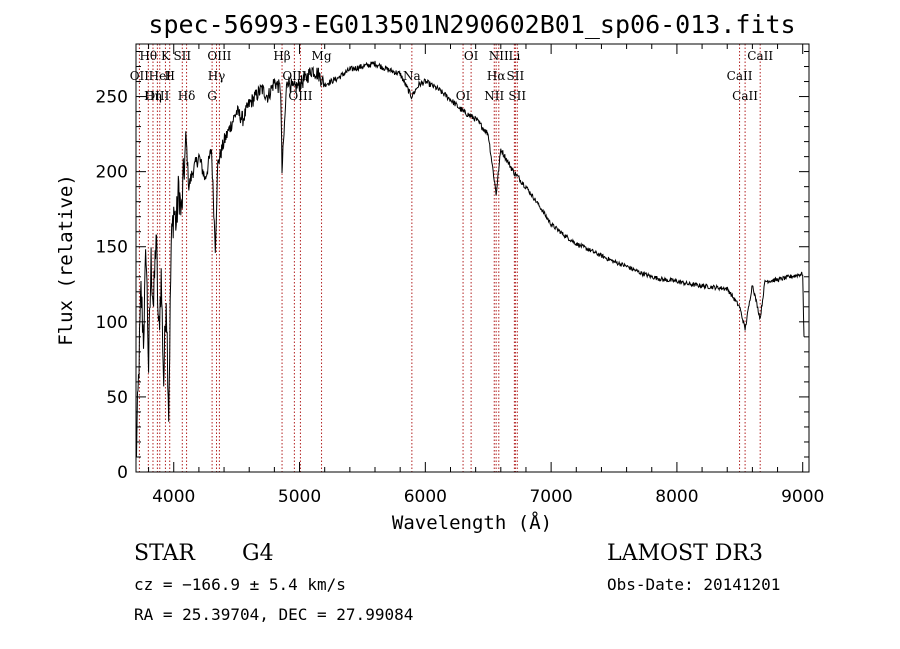 This screenshot has width=900, height=649. Describe the element at coordinates (472, 522) in the screenshot. I see `x-axis-label: Wavelength (Å)` at that location.